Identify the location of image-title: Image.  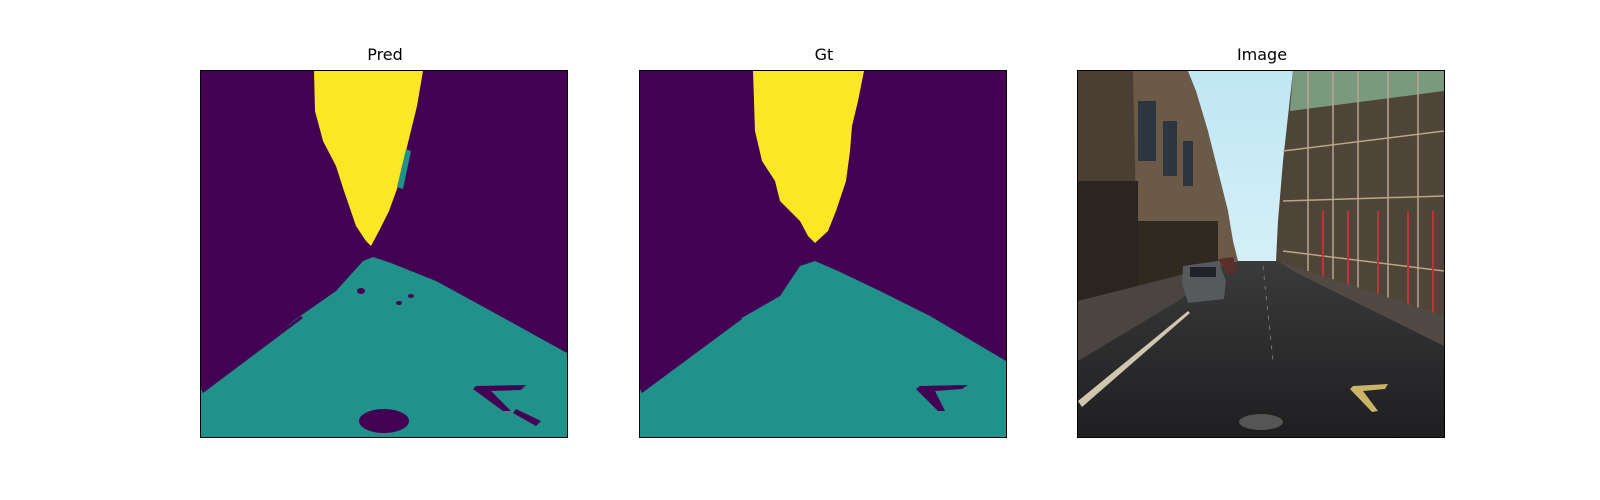
(1262, 54).